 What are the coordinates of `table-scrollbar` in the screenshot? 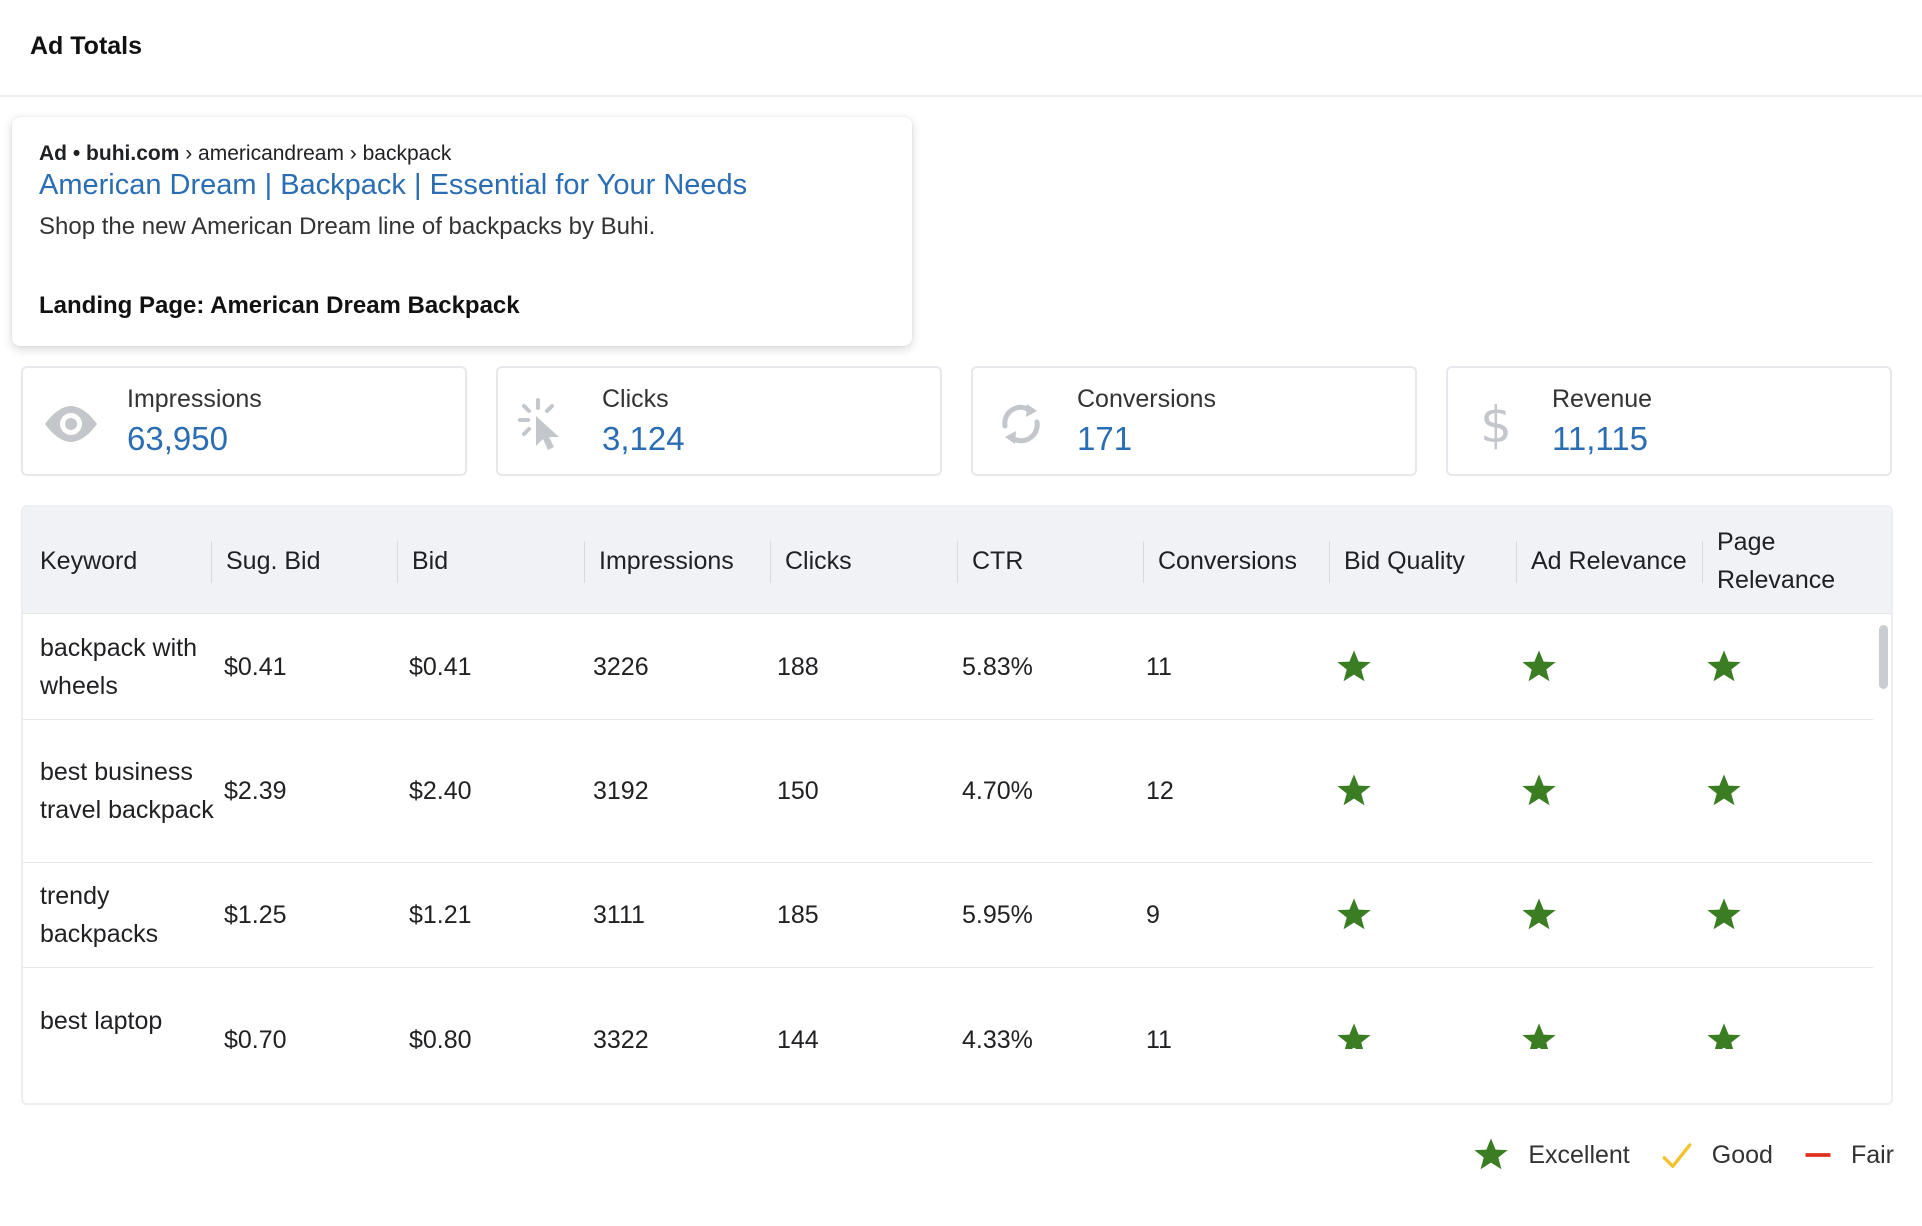 It's located at (1883, 859).